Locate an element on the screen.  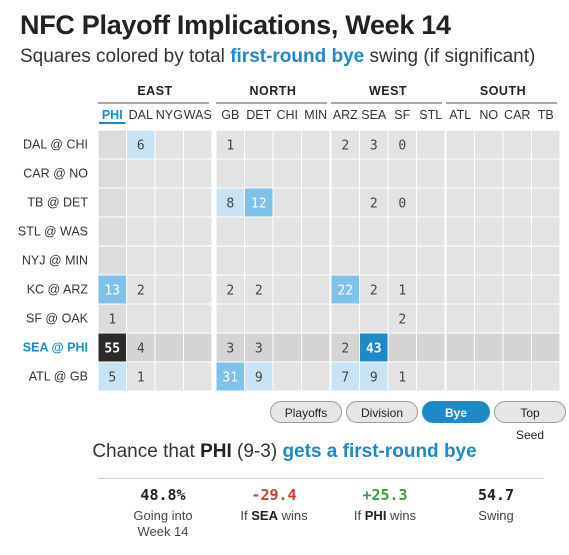
team-header: TB is located at coordinates (546, 115).